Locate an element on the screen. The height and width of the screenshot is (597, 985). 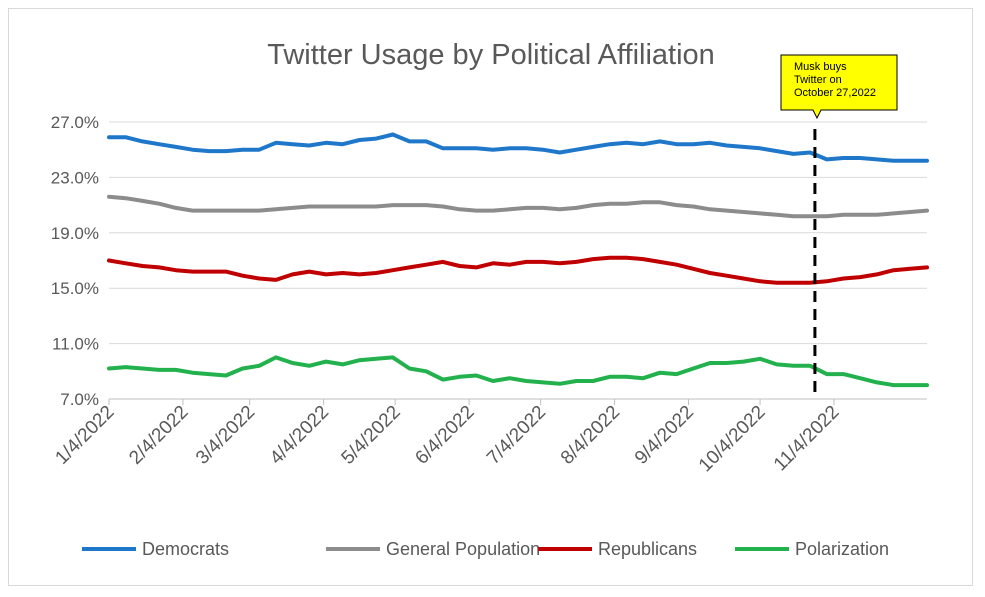
x-tick-label: 9/4/2022 is located at coordinates (664, 435).